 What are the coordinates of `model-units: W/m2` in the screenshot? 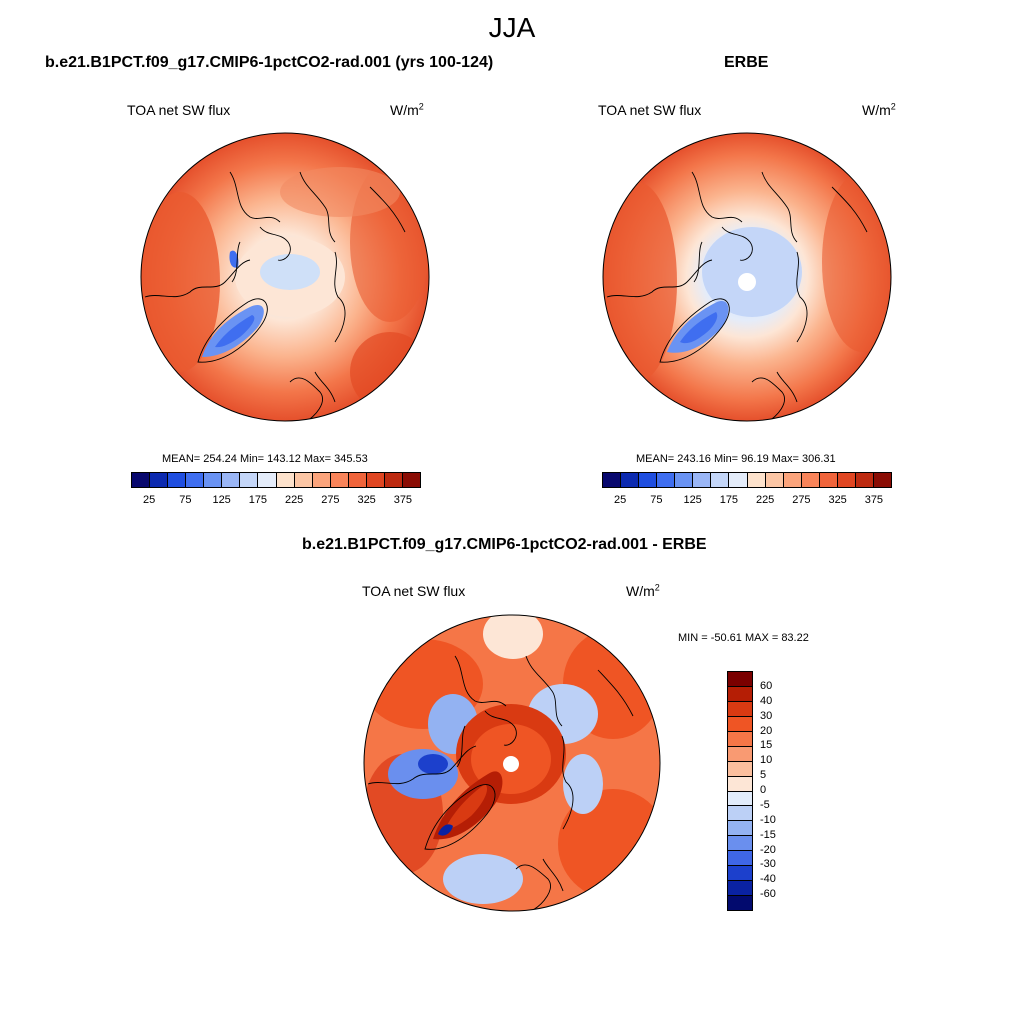 It's located at (407, 109).